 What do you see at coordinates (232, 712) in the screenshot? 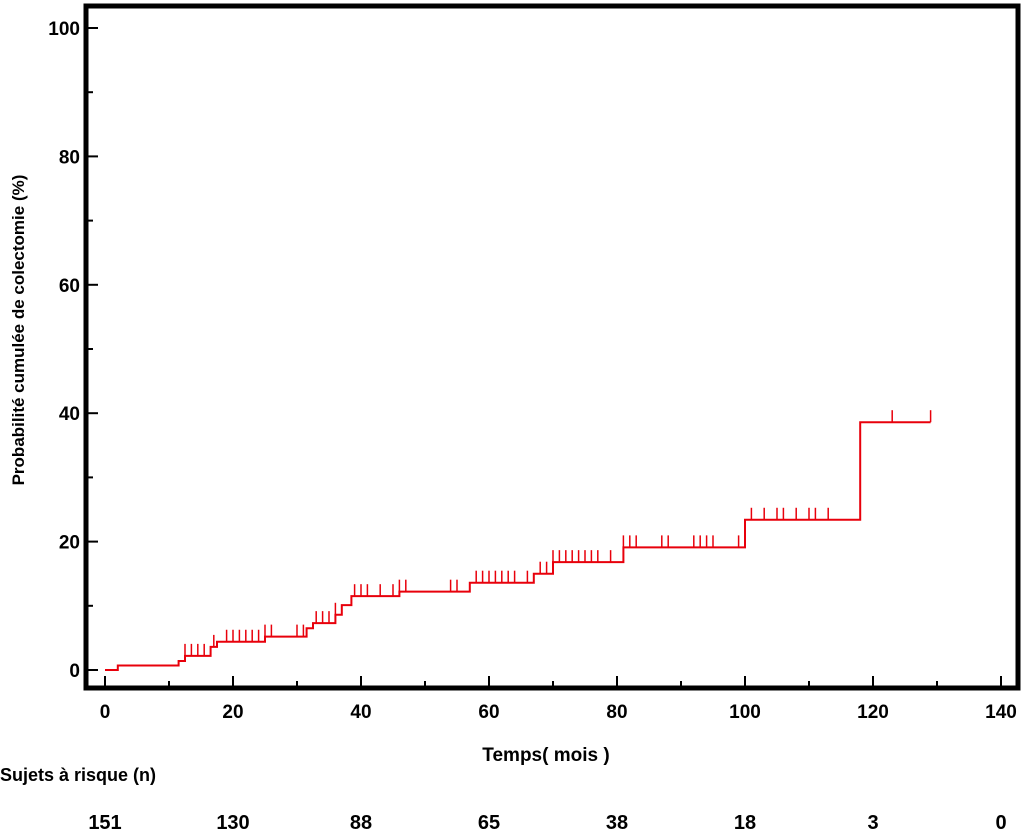
I see `x-tick-label: 20` at bounding box center [232, 712].